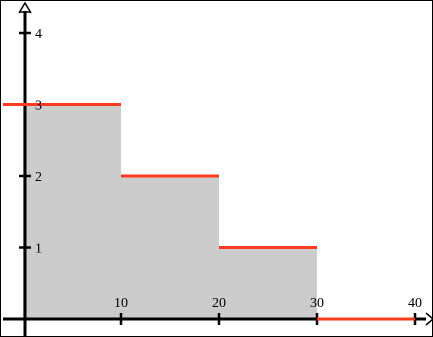  Describe the element at coordinates (38, 34) in the screenshot. I see `y-tick-label-4: 4` at that location.